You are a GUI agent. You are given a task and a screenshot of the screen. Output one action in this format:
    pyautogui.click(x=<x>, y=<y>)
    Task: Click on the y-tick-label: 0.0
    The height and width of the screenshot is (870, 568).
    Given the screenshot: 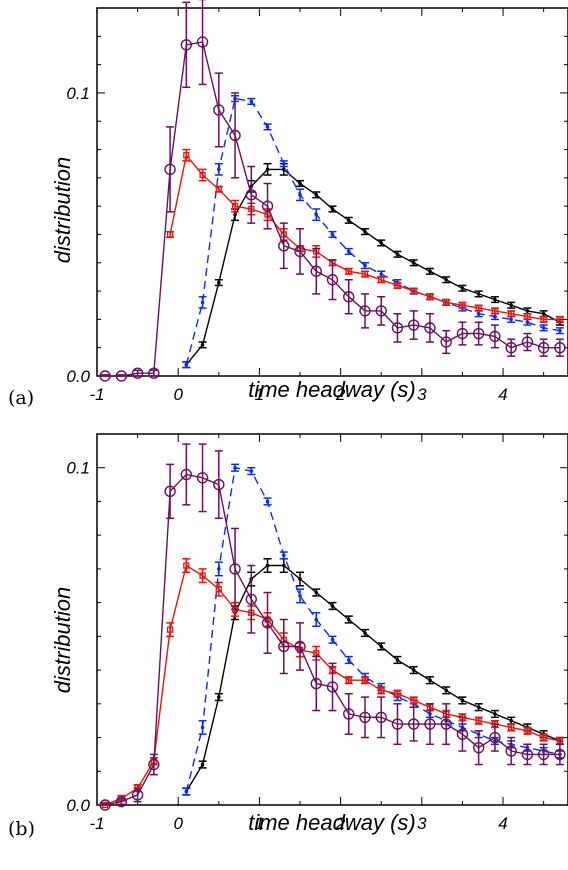 What is the action you would take?
    pyautogui.click(x=78, y=805)
    